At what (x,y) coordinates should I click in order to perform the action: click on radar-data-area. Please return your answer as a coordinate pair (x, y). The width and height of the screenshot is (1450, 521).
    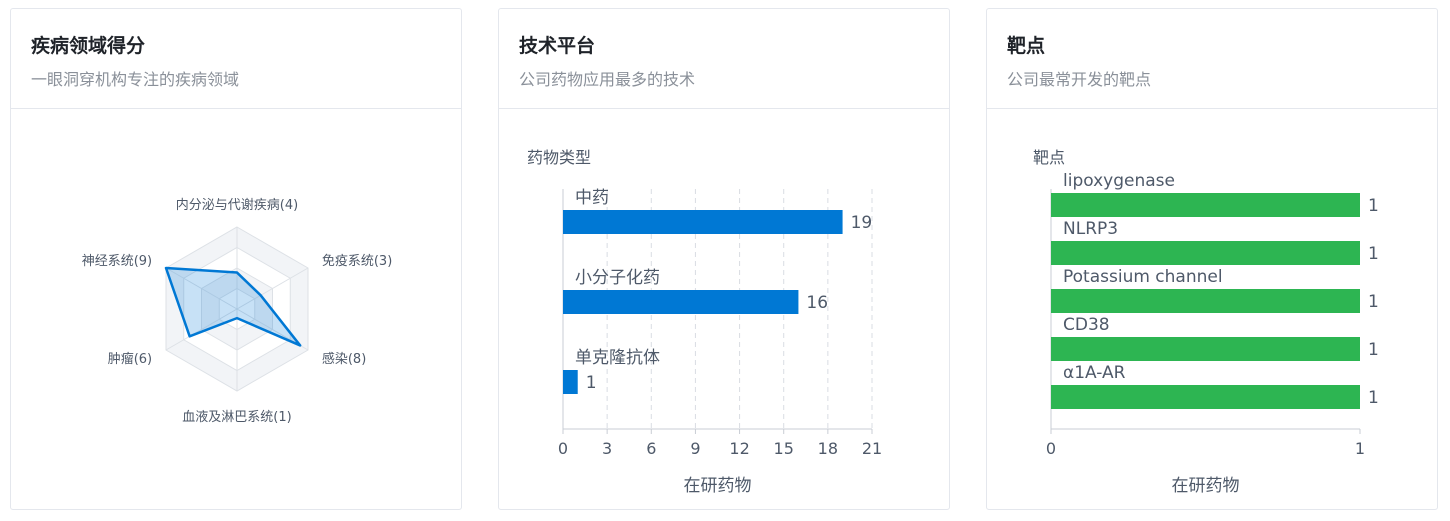
    Looking at the image, I should click on (233, 306).